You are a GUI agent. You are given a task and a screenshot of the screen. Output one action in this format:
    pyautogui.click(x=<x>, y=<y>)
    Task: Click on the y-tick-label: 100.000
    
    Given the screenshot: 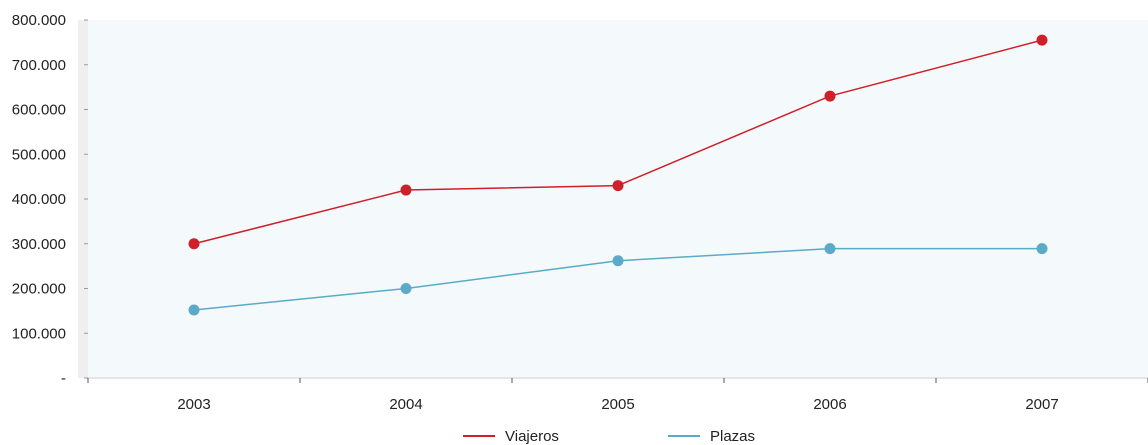 What is the action you would take?
    pyautogui.click(x=39, y=333)
    